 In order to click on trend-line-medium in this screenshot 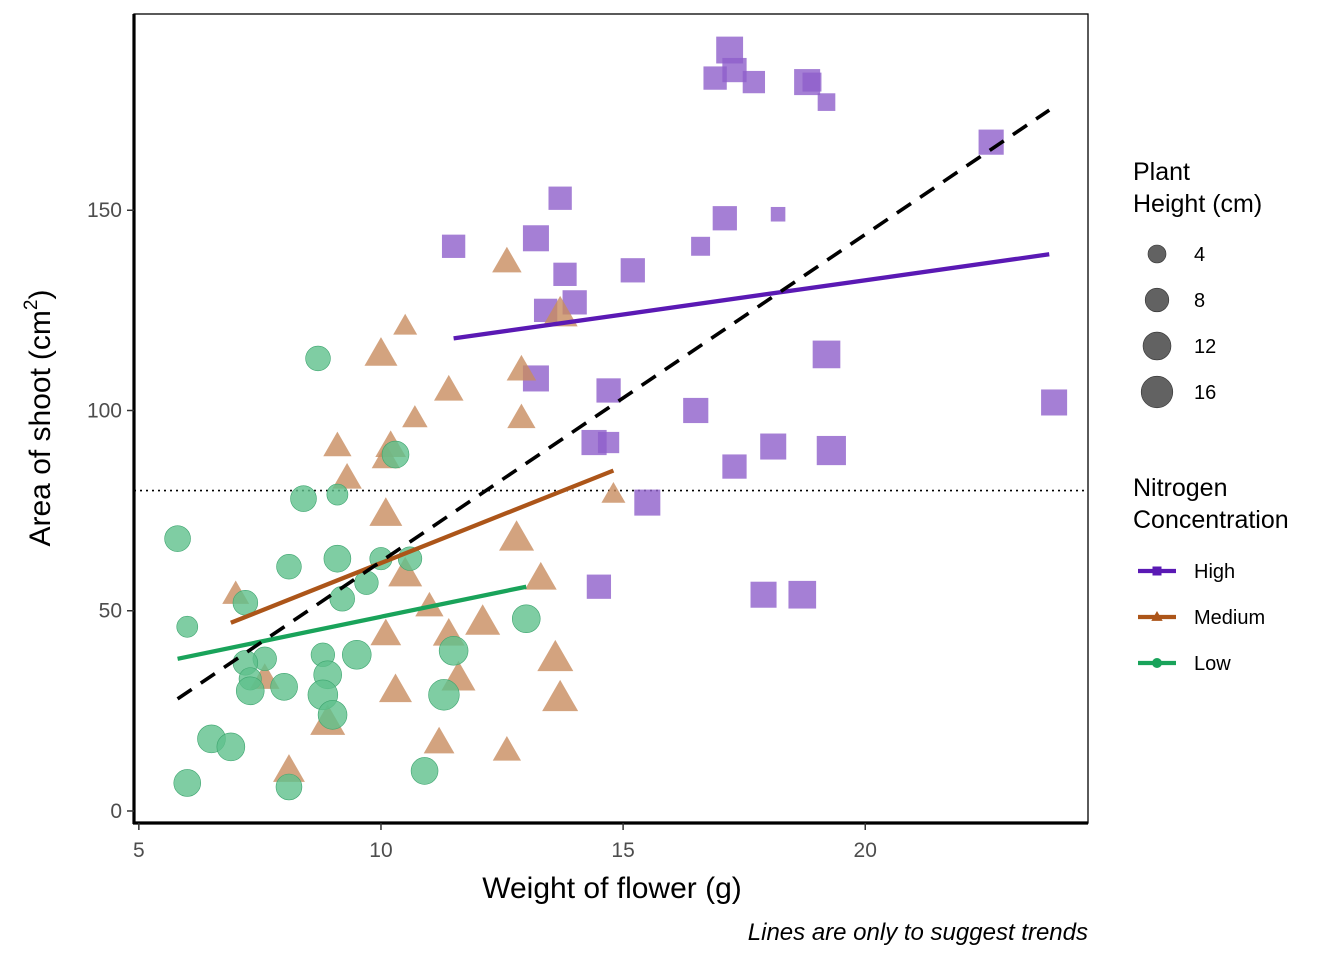, I will do `click(422, 546)`.